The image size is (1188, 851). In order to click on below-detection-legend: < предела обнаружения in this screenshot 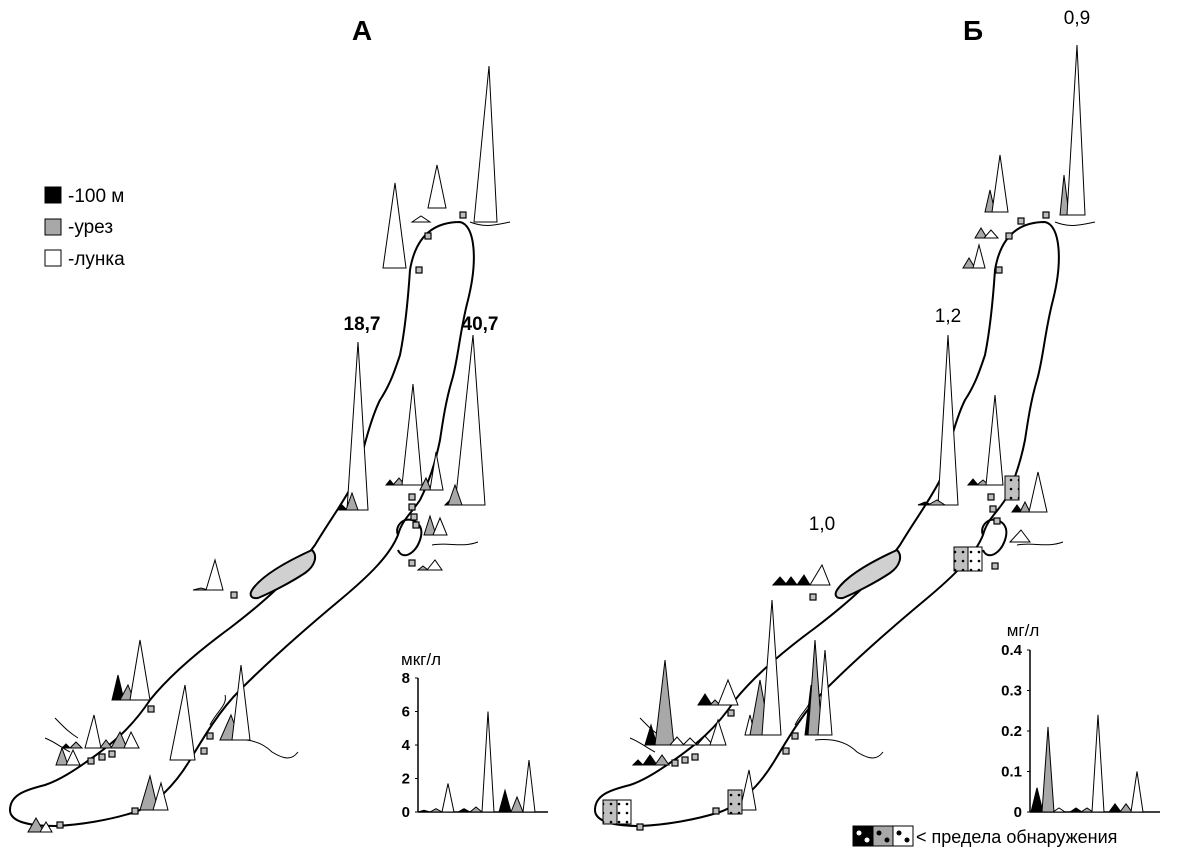, I will do `click(984, 836)`.